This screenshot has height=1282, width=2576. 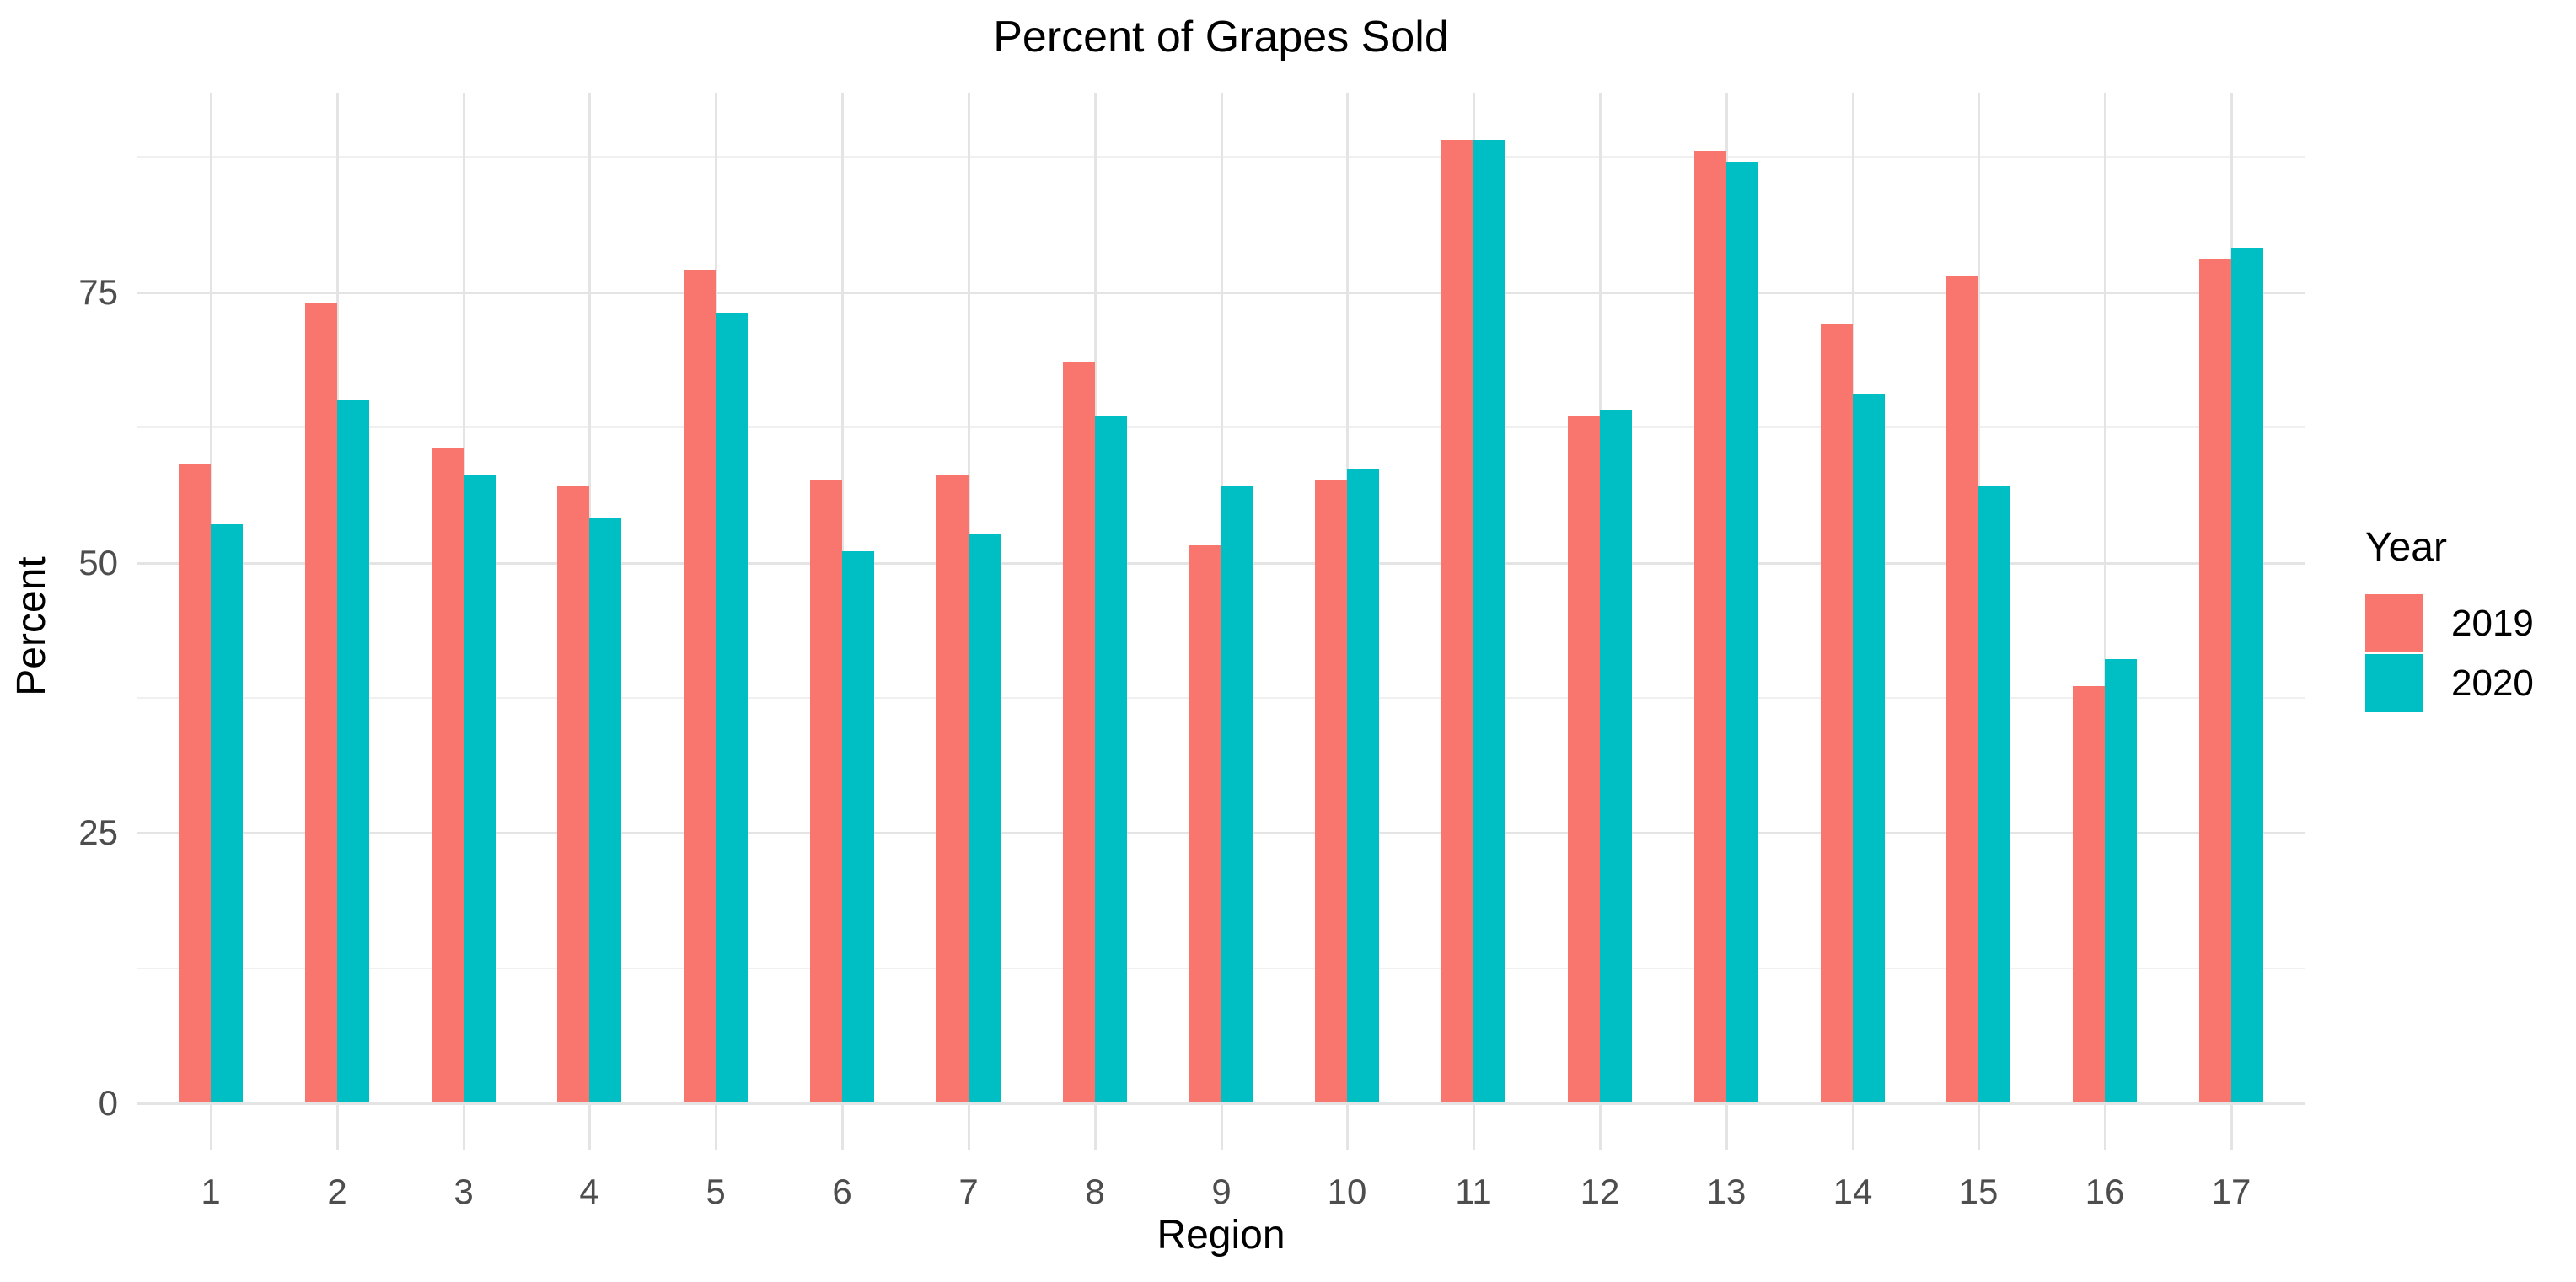 I want to click on x-tick-label-6: 6, so click(x=842, y=1191).